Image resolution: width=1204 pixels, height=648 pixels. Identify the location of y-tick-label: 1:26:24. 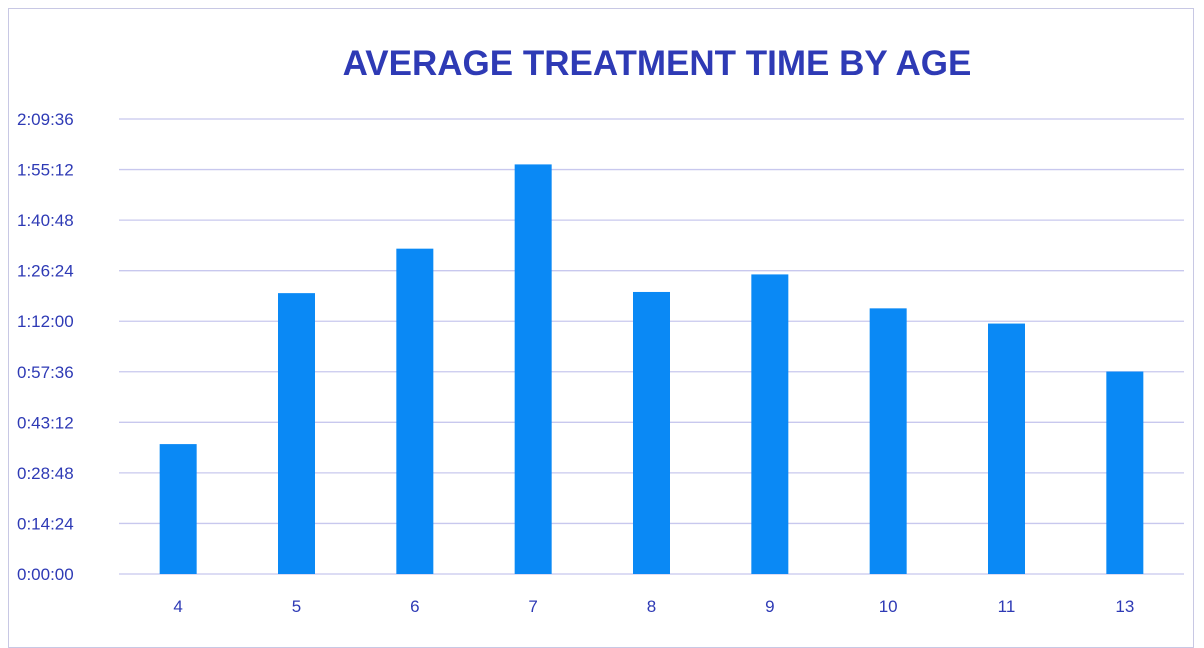
(45, 271).